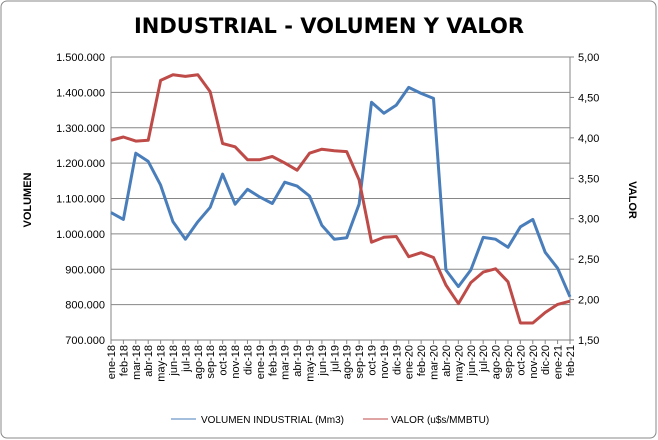 The width and height of the screenshot is (658, 440). What do you see at coordinates (459, 363) in the screenshot?
I see `x-tick-label: may-20` at bounding box center [459, 363].